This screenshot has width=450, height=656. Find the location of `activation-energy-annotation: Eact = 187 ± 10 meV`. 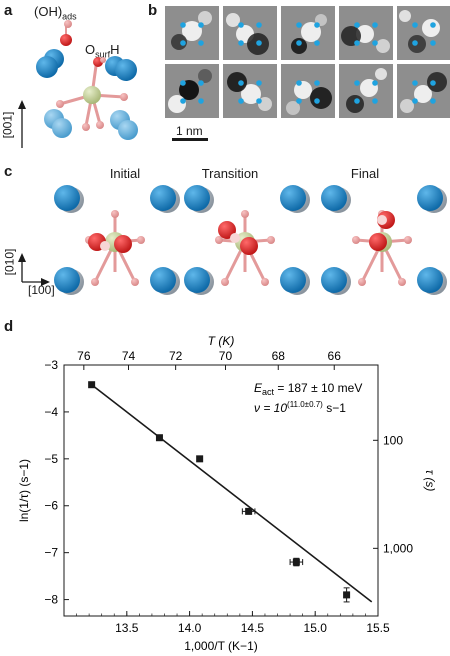

activation-energy-annotation: Eact = 187 ± 10 meV is located at coordinates (308, 389).